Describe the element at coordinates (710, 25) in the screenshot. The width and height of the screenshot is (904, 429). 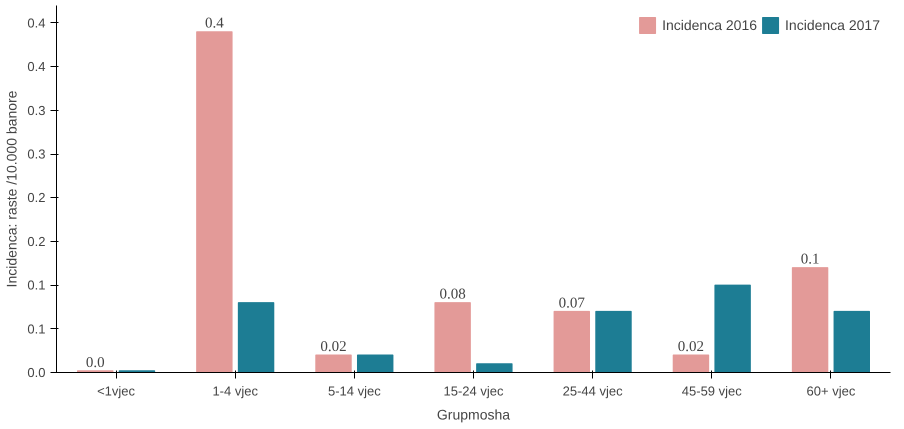
I see `legend-label: Incidenca 2016` at that location.